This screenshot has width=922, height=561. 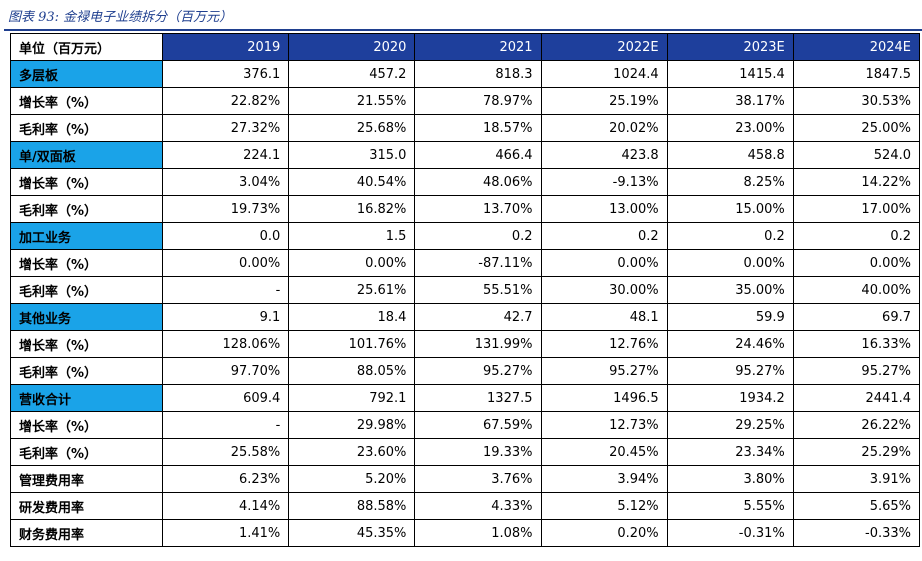 I want to click on header-row: 单位（百万元） 2019 2020 2021 2022E 2023E 2024E, so click(x=465, y=47).